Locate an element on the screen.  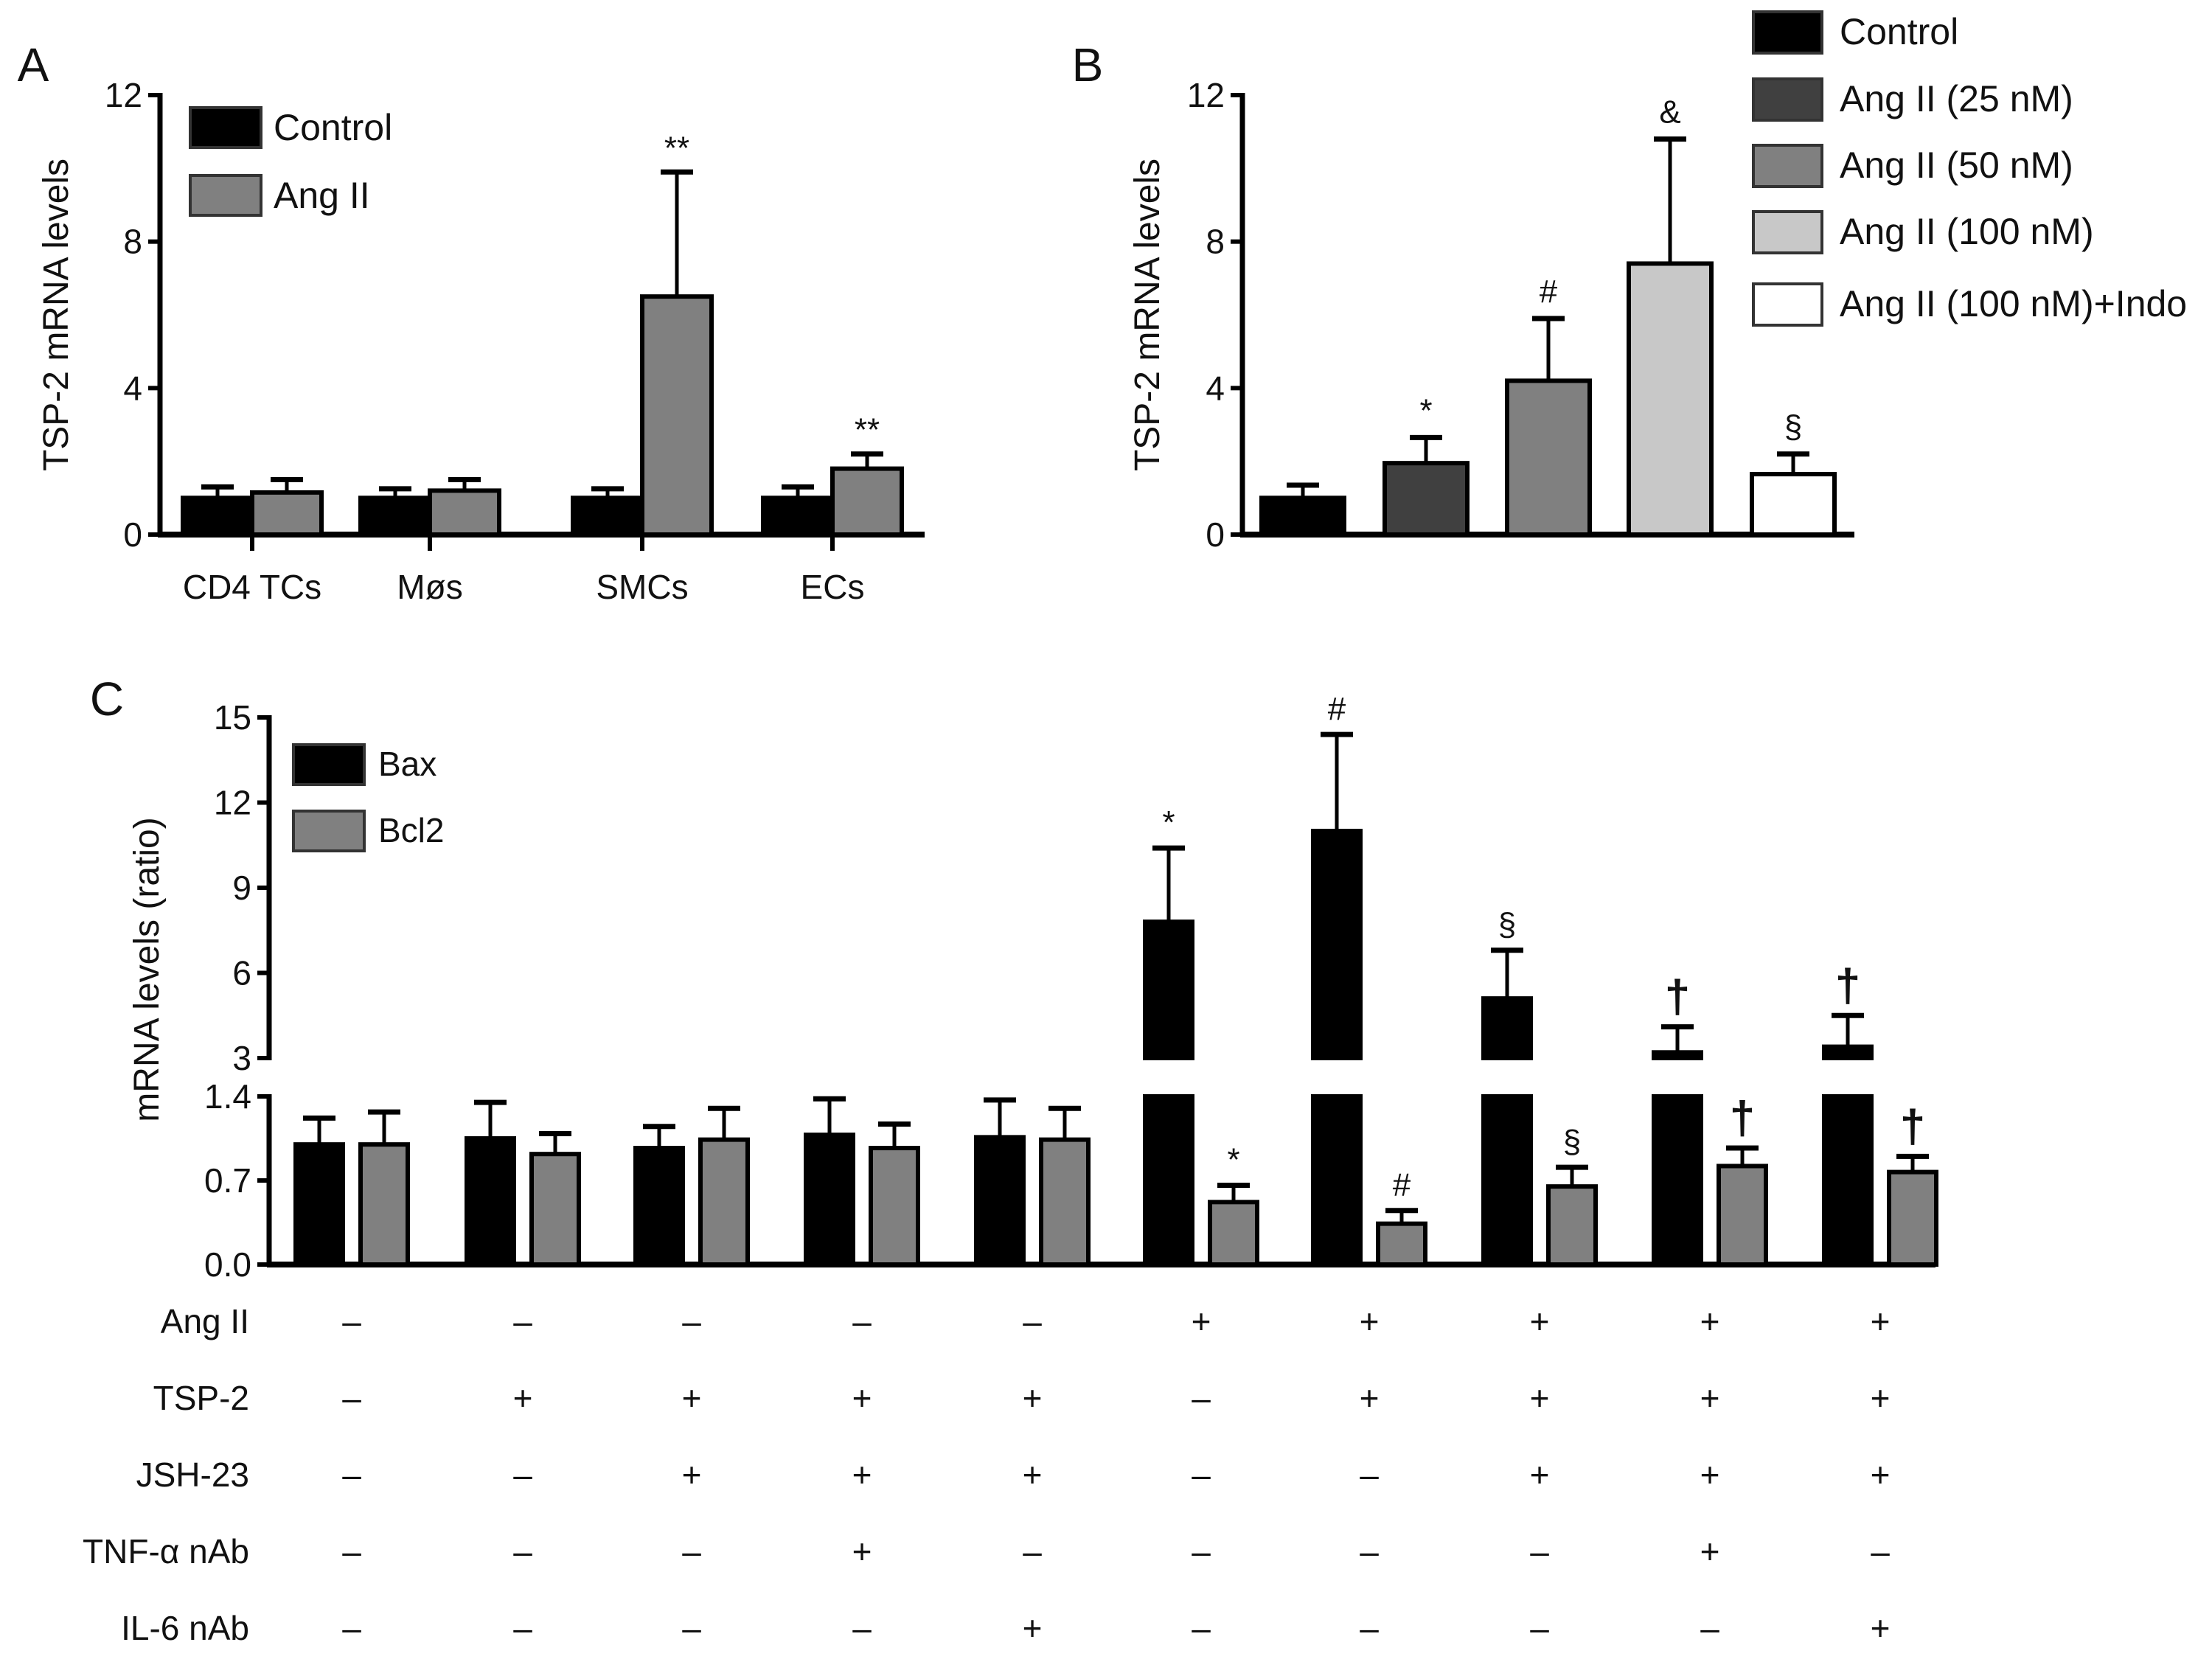
y-axis-label-b: TSP-2 mRNA levels is located at coordinates (1147, 315).